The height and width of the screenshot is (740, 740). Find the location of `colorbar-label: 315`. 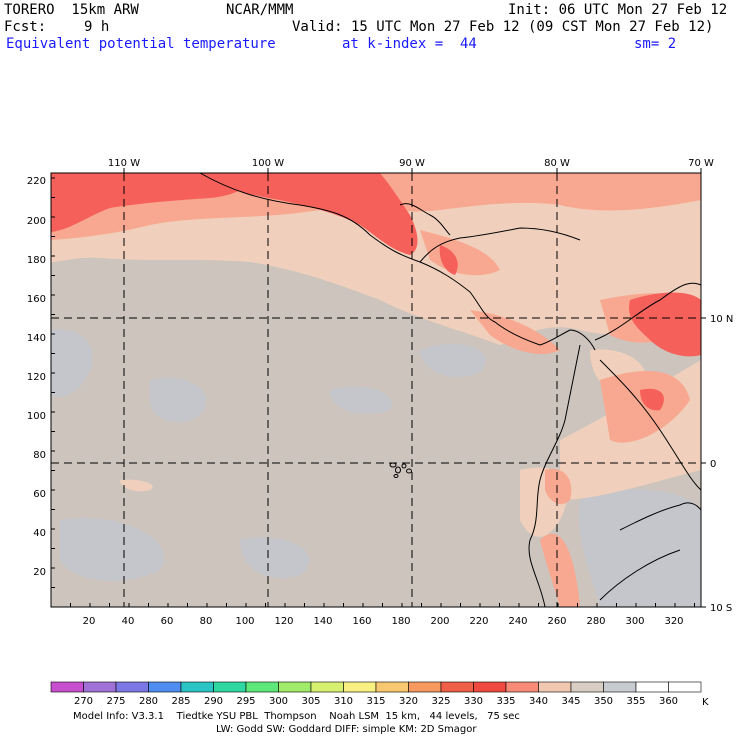

colorbar-label: 315 is located at coordinates (375, 701).